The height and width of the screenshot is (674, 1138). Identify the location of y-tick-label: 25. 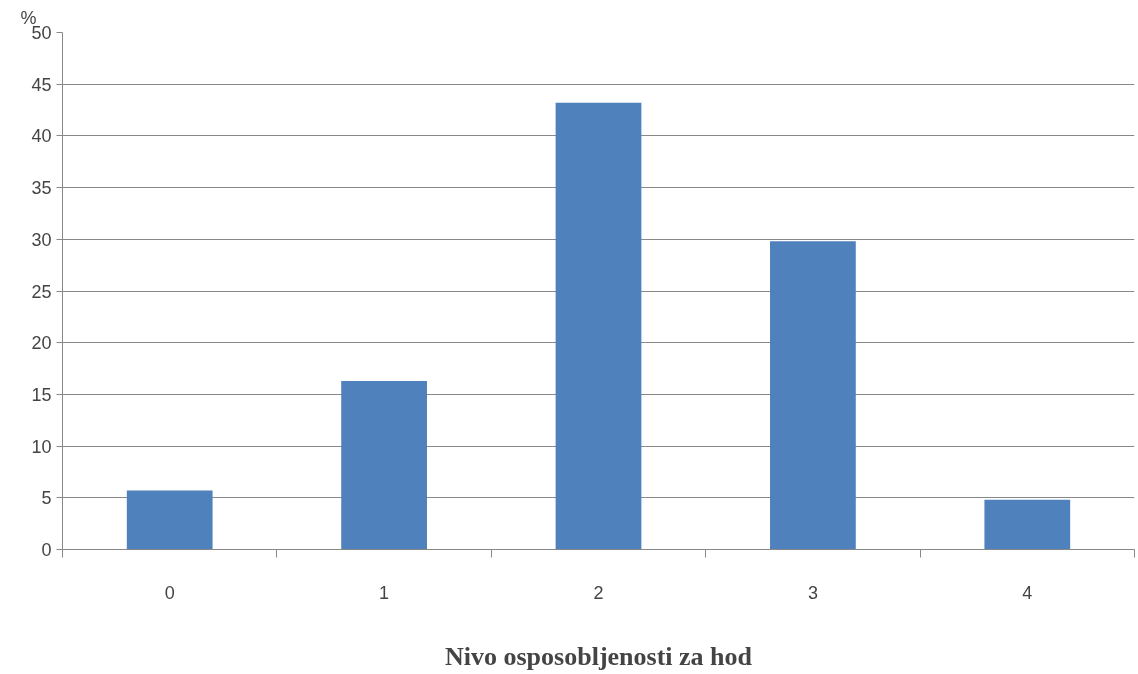
(41, 291).